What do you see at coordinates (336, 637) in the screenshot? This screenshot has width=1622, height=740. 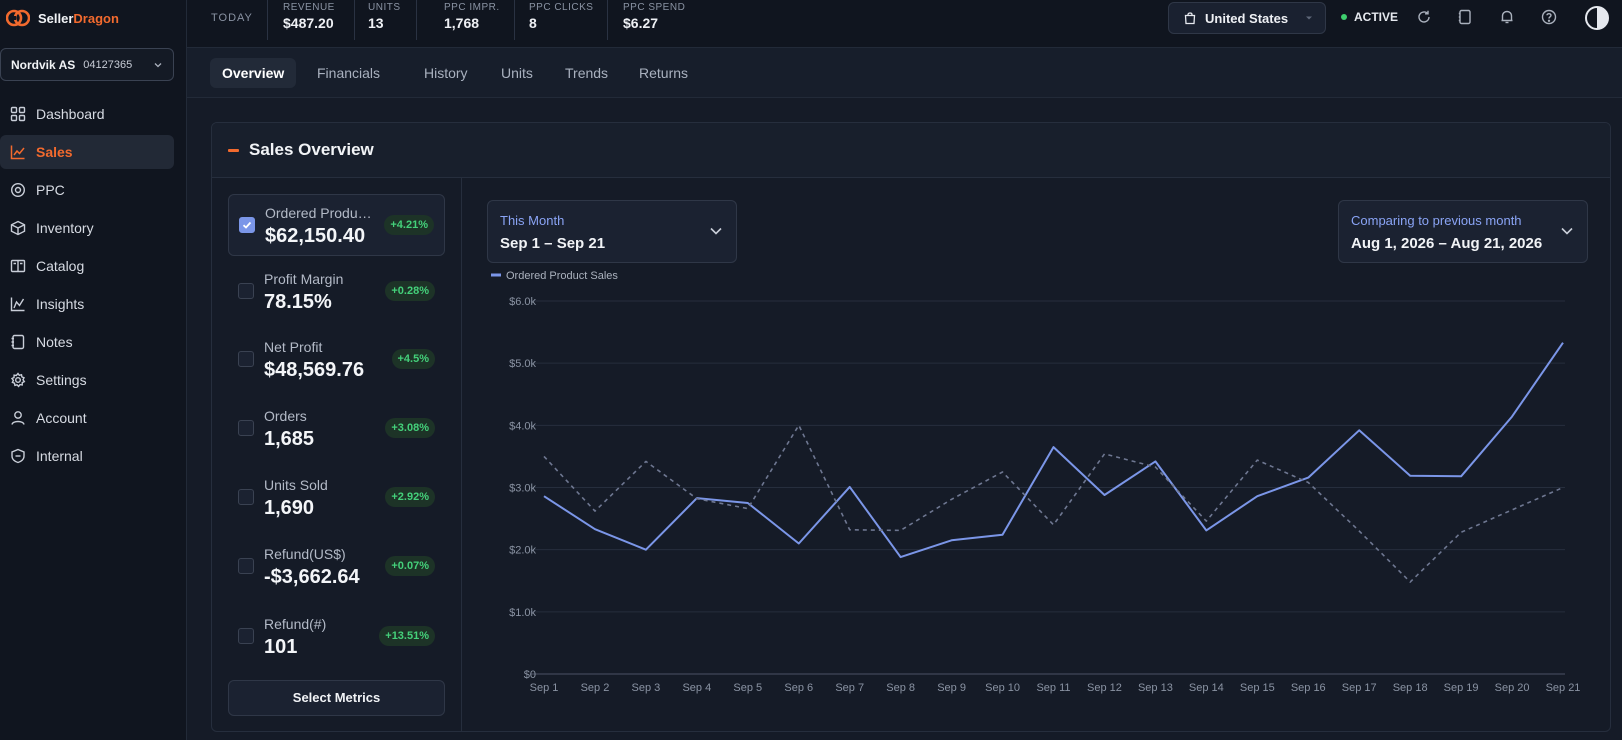 I see `metric-refund-count: Refund(#) 101 +13.51%` at bounding box center [336, 637].